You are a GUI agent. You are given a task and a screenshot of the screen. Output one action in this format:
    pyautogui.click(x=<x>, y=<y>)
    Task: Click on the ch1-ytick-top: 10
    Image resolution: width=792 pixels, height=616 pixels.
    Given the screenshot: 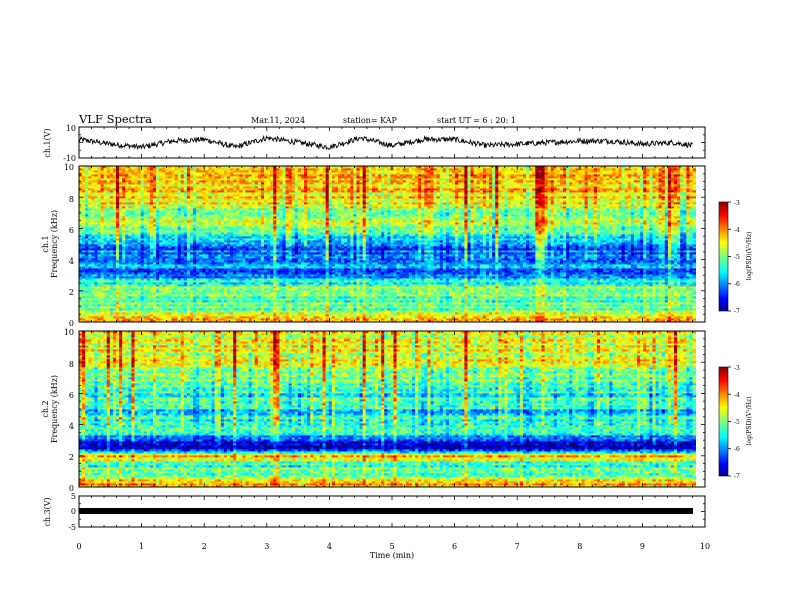 What is the action you would take?
    pyautogui.click(x=71, y=128)
    